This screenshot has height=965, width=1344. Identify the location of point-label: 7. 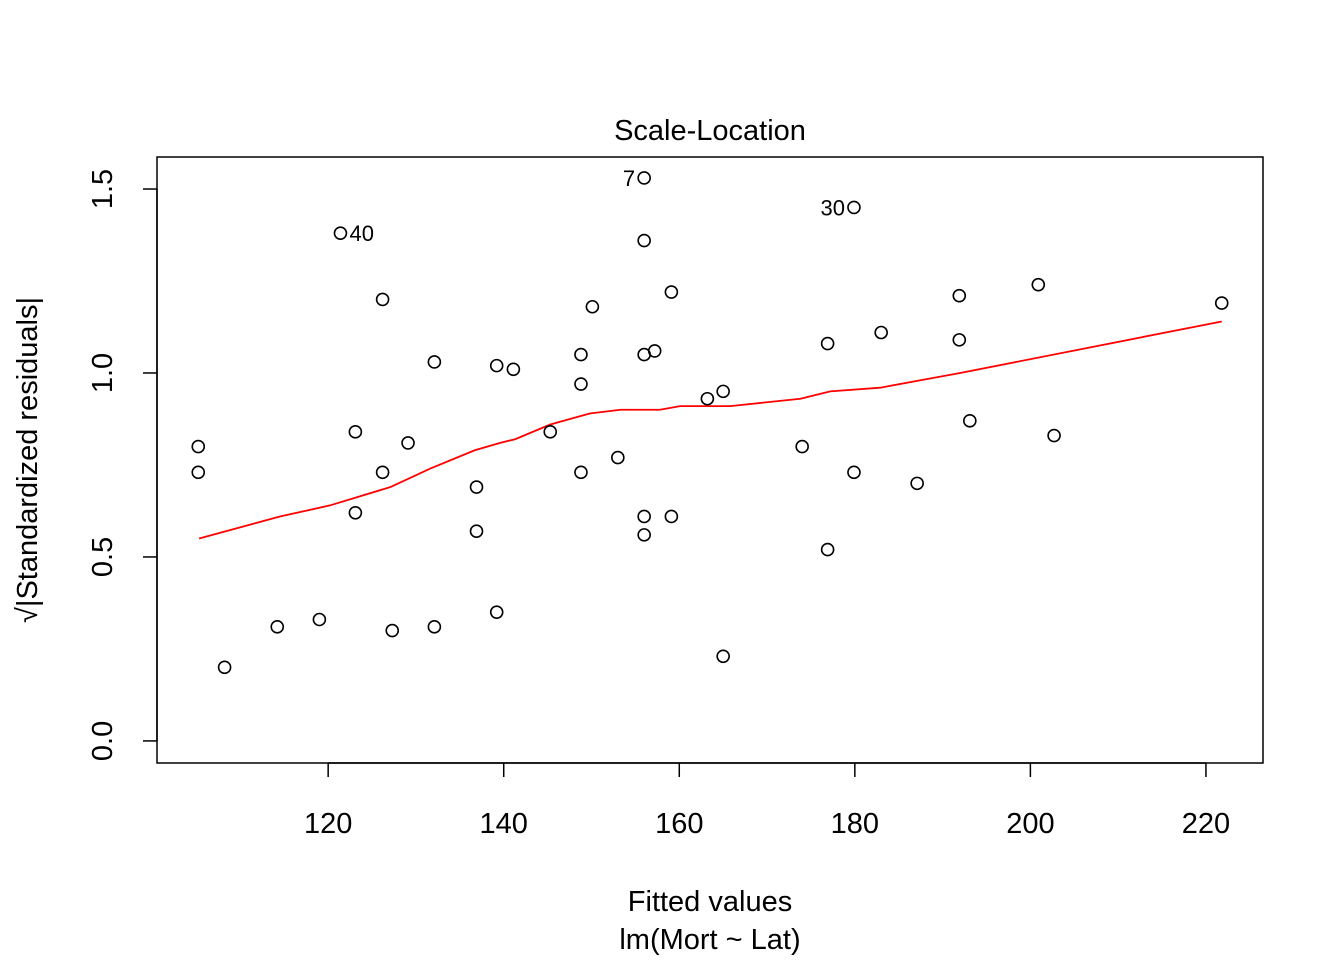
(629, 178).